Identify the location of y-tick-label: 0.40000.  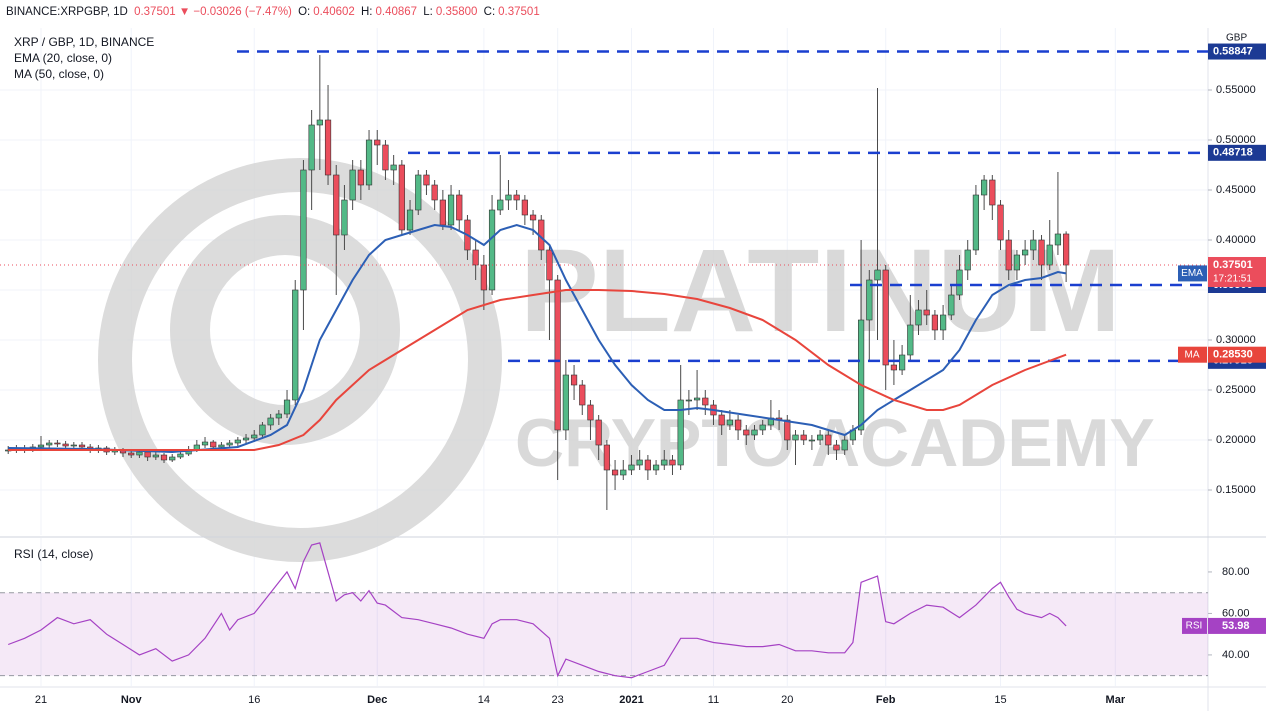
(1236, 240).